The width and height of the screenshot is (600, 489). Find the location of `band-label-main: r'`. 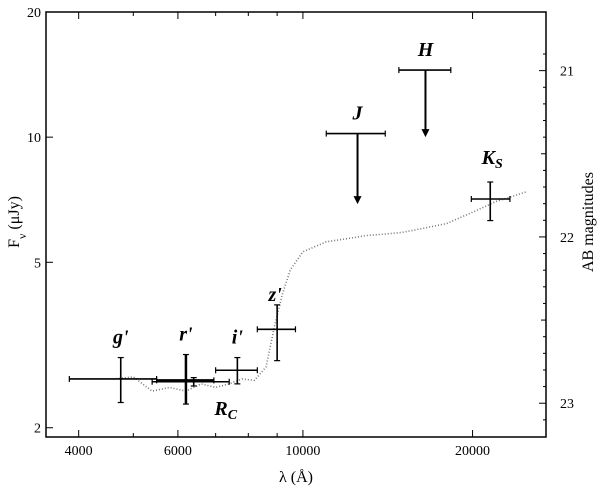

band-label-main: r' is located at coordinates (186, 335).